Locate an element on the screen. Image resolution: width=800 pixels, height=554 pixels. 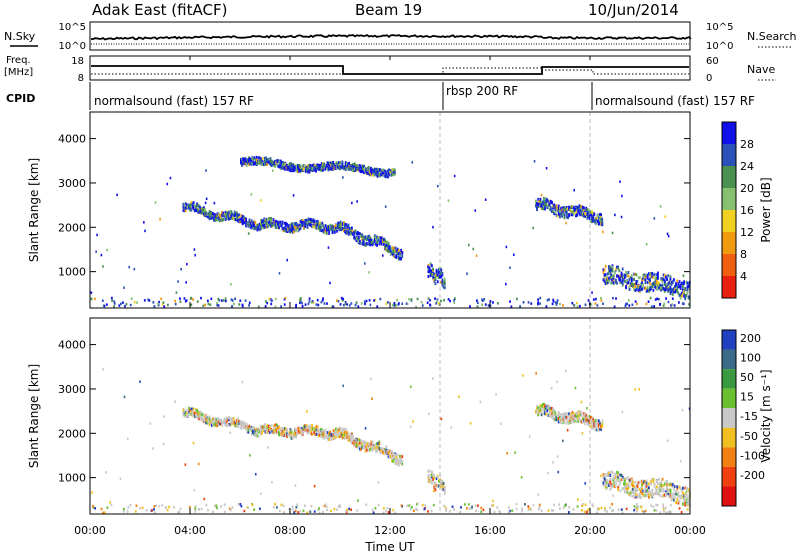
velocity-colorbar-tick: -100 is located at coordinates (752, 455).